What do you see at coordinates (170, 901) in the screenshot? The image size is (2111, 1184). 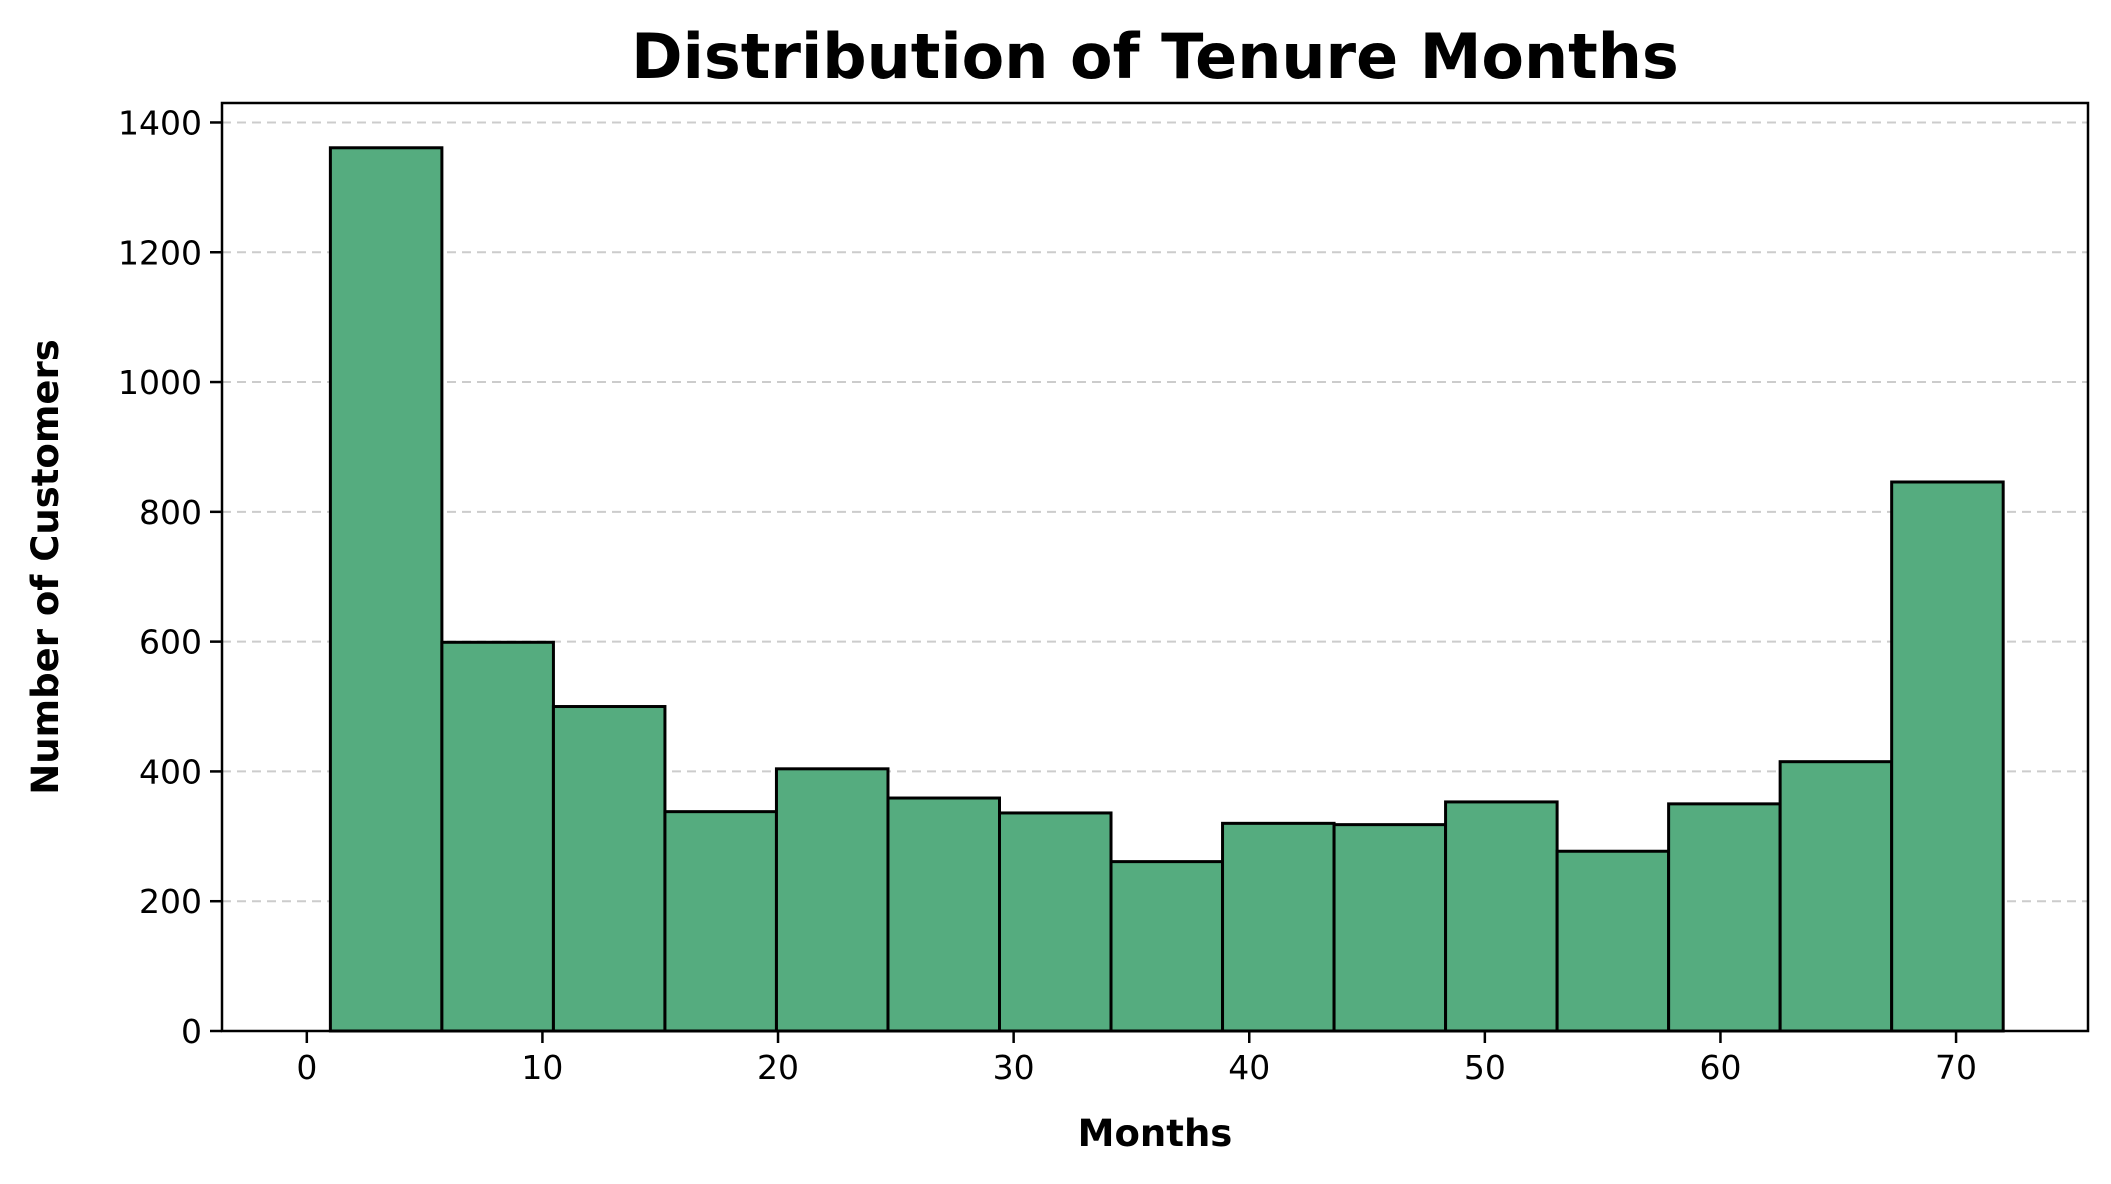 I see `y-tick-label: 200` at bounding box center [170, 901].